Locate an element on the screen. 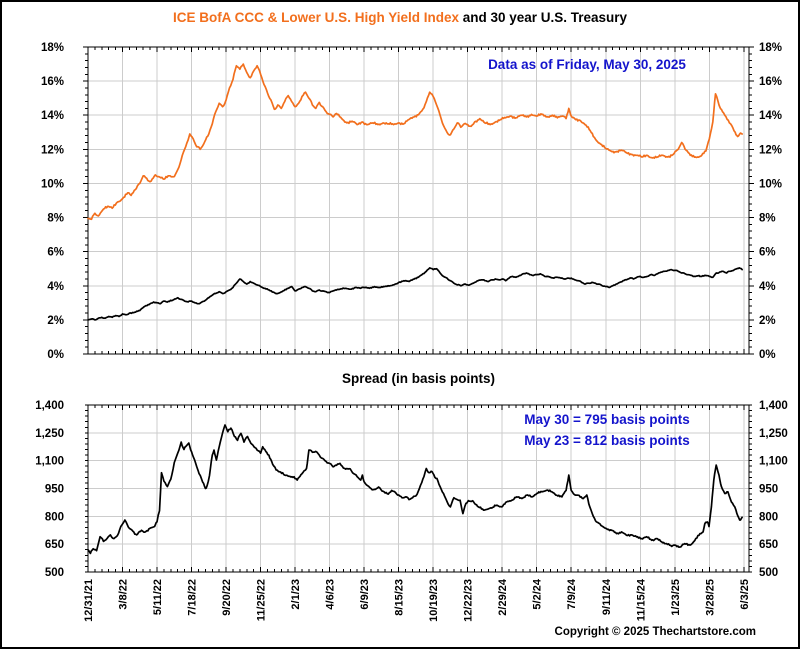 The height and width of the screenshot is (649, 800). spread-chart-title: Spread (in basis points) is located at coordinates (418, 378).